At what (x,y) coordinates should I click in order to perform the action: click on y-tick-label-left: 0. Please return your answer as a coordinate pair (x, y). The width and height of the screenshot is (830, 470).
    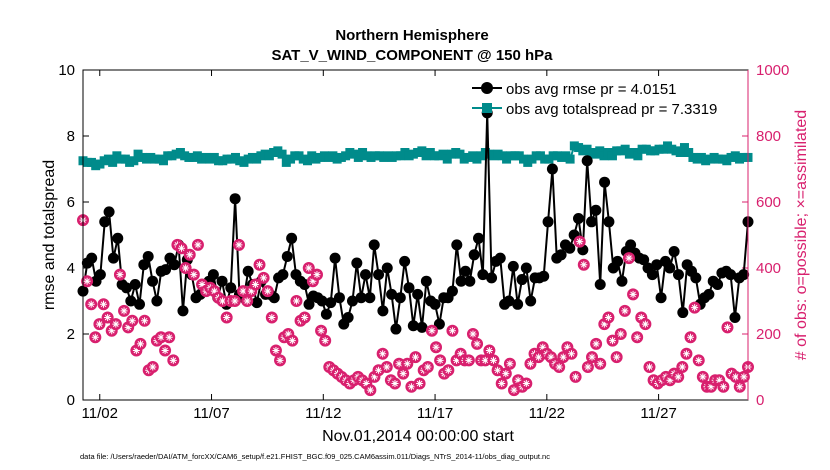
    Looking at the image, I should click on (71, 400).